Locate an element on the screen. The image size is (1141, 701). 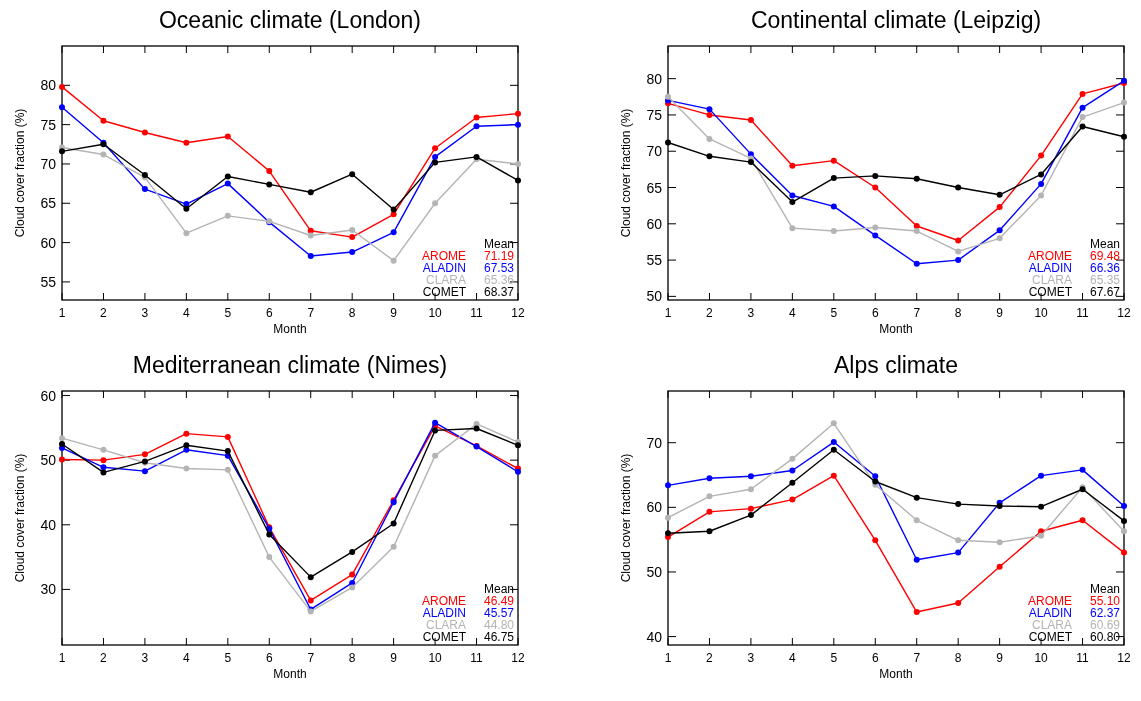
annotation: 60.69 is located at coordinates (1105, 625).